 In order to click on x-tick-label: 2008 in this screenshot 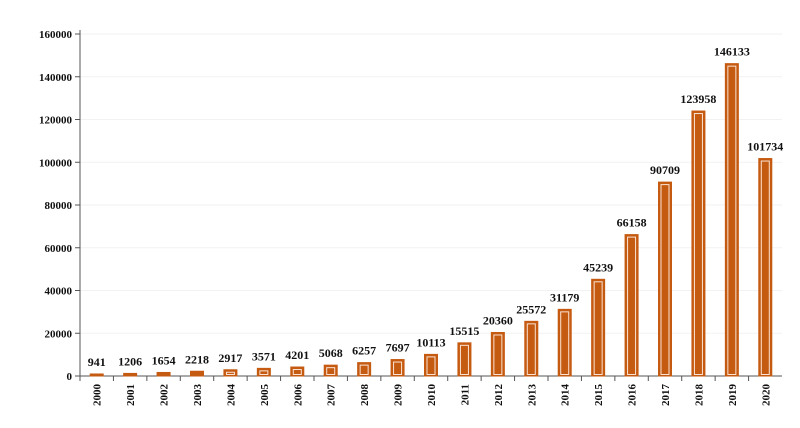, I will do `click(365, 395)`.